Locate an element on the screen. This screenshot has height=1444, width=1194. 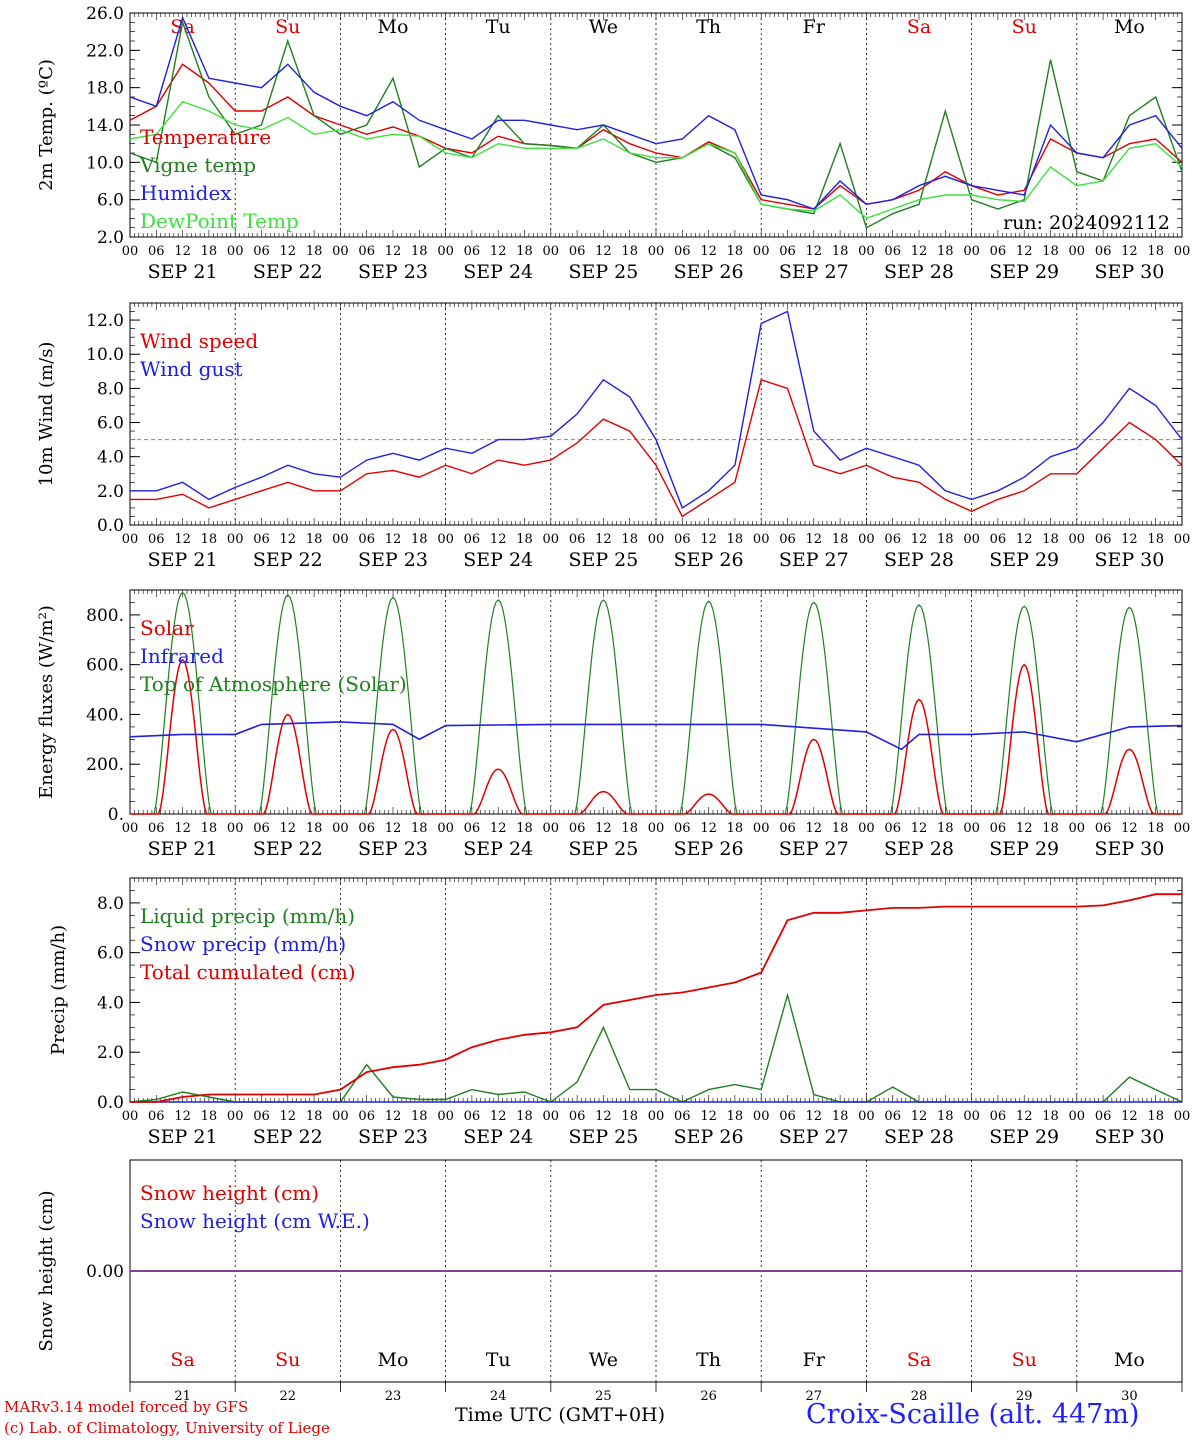
chart-precip-y-tick-label: 0.0 is located at coordinates (110, 1103).